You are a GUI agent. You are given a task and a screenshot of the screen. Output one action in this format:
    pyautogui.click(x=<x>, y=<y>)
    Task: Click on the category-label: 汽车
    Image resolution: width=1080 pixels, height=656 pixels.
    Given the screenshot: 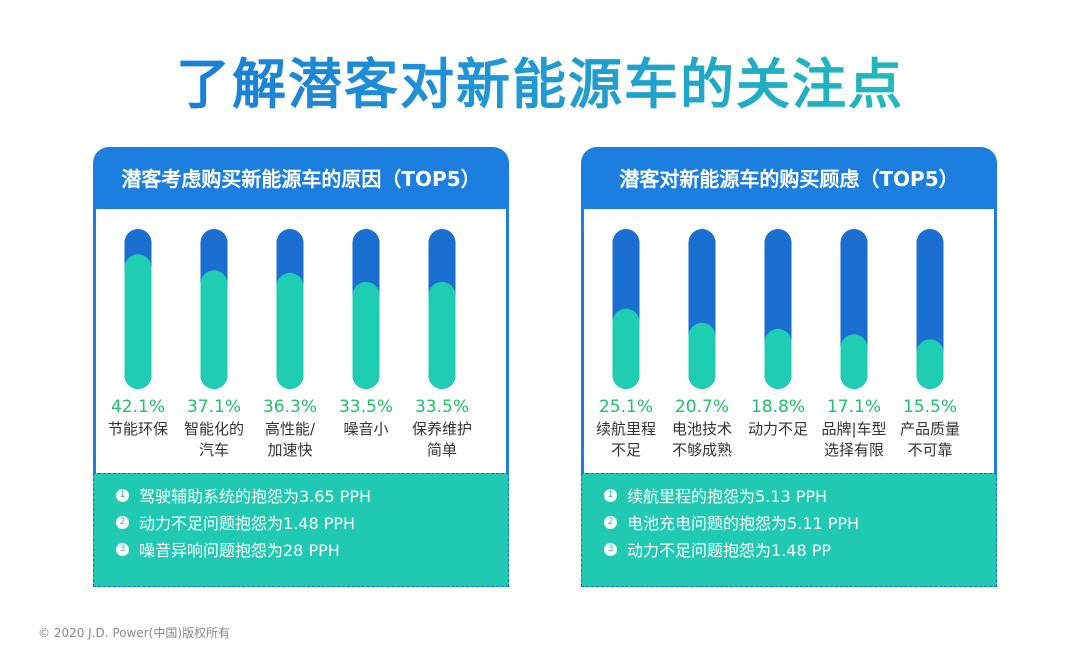 What is the action you would take?
    pyautogui.click(x=214, y=450)
    